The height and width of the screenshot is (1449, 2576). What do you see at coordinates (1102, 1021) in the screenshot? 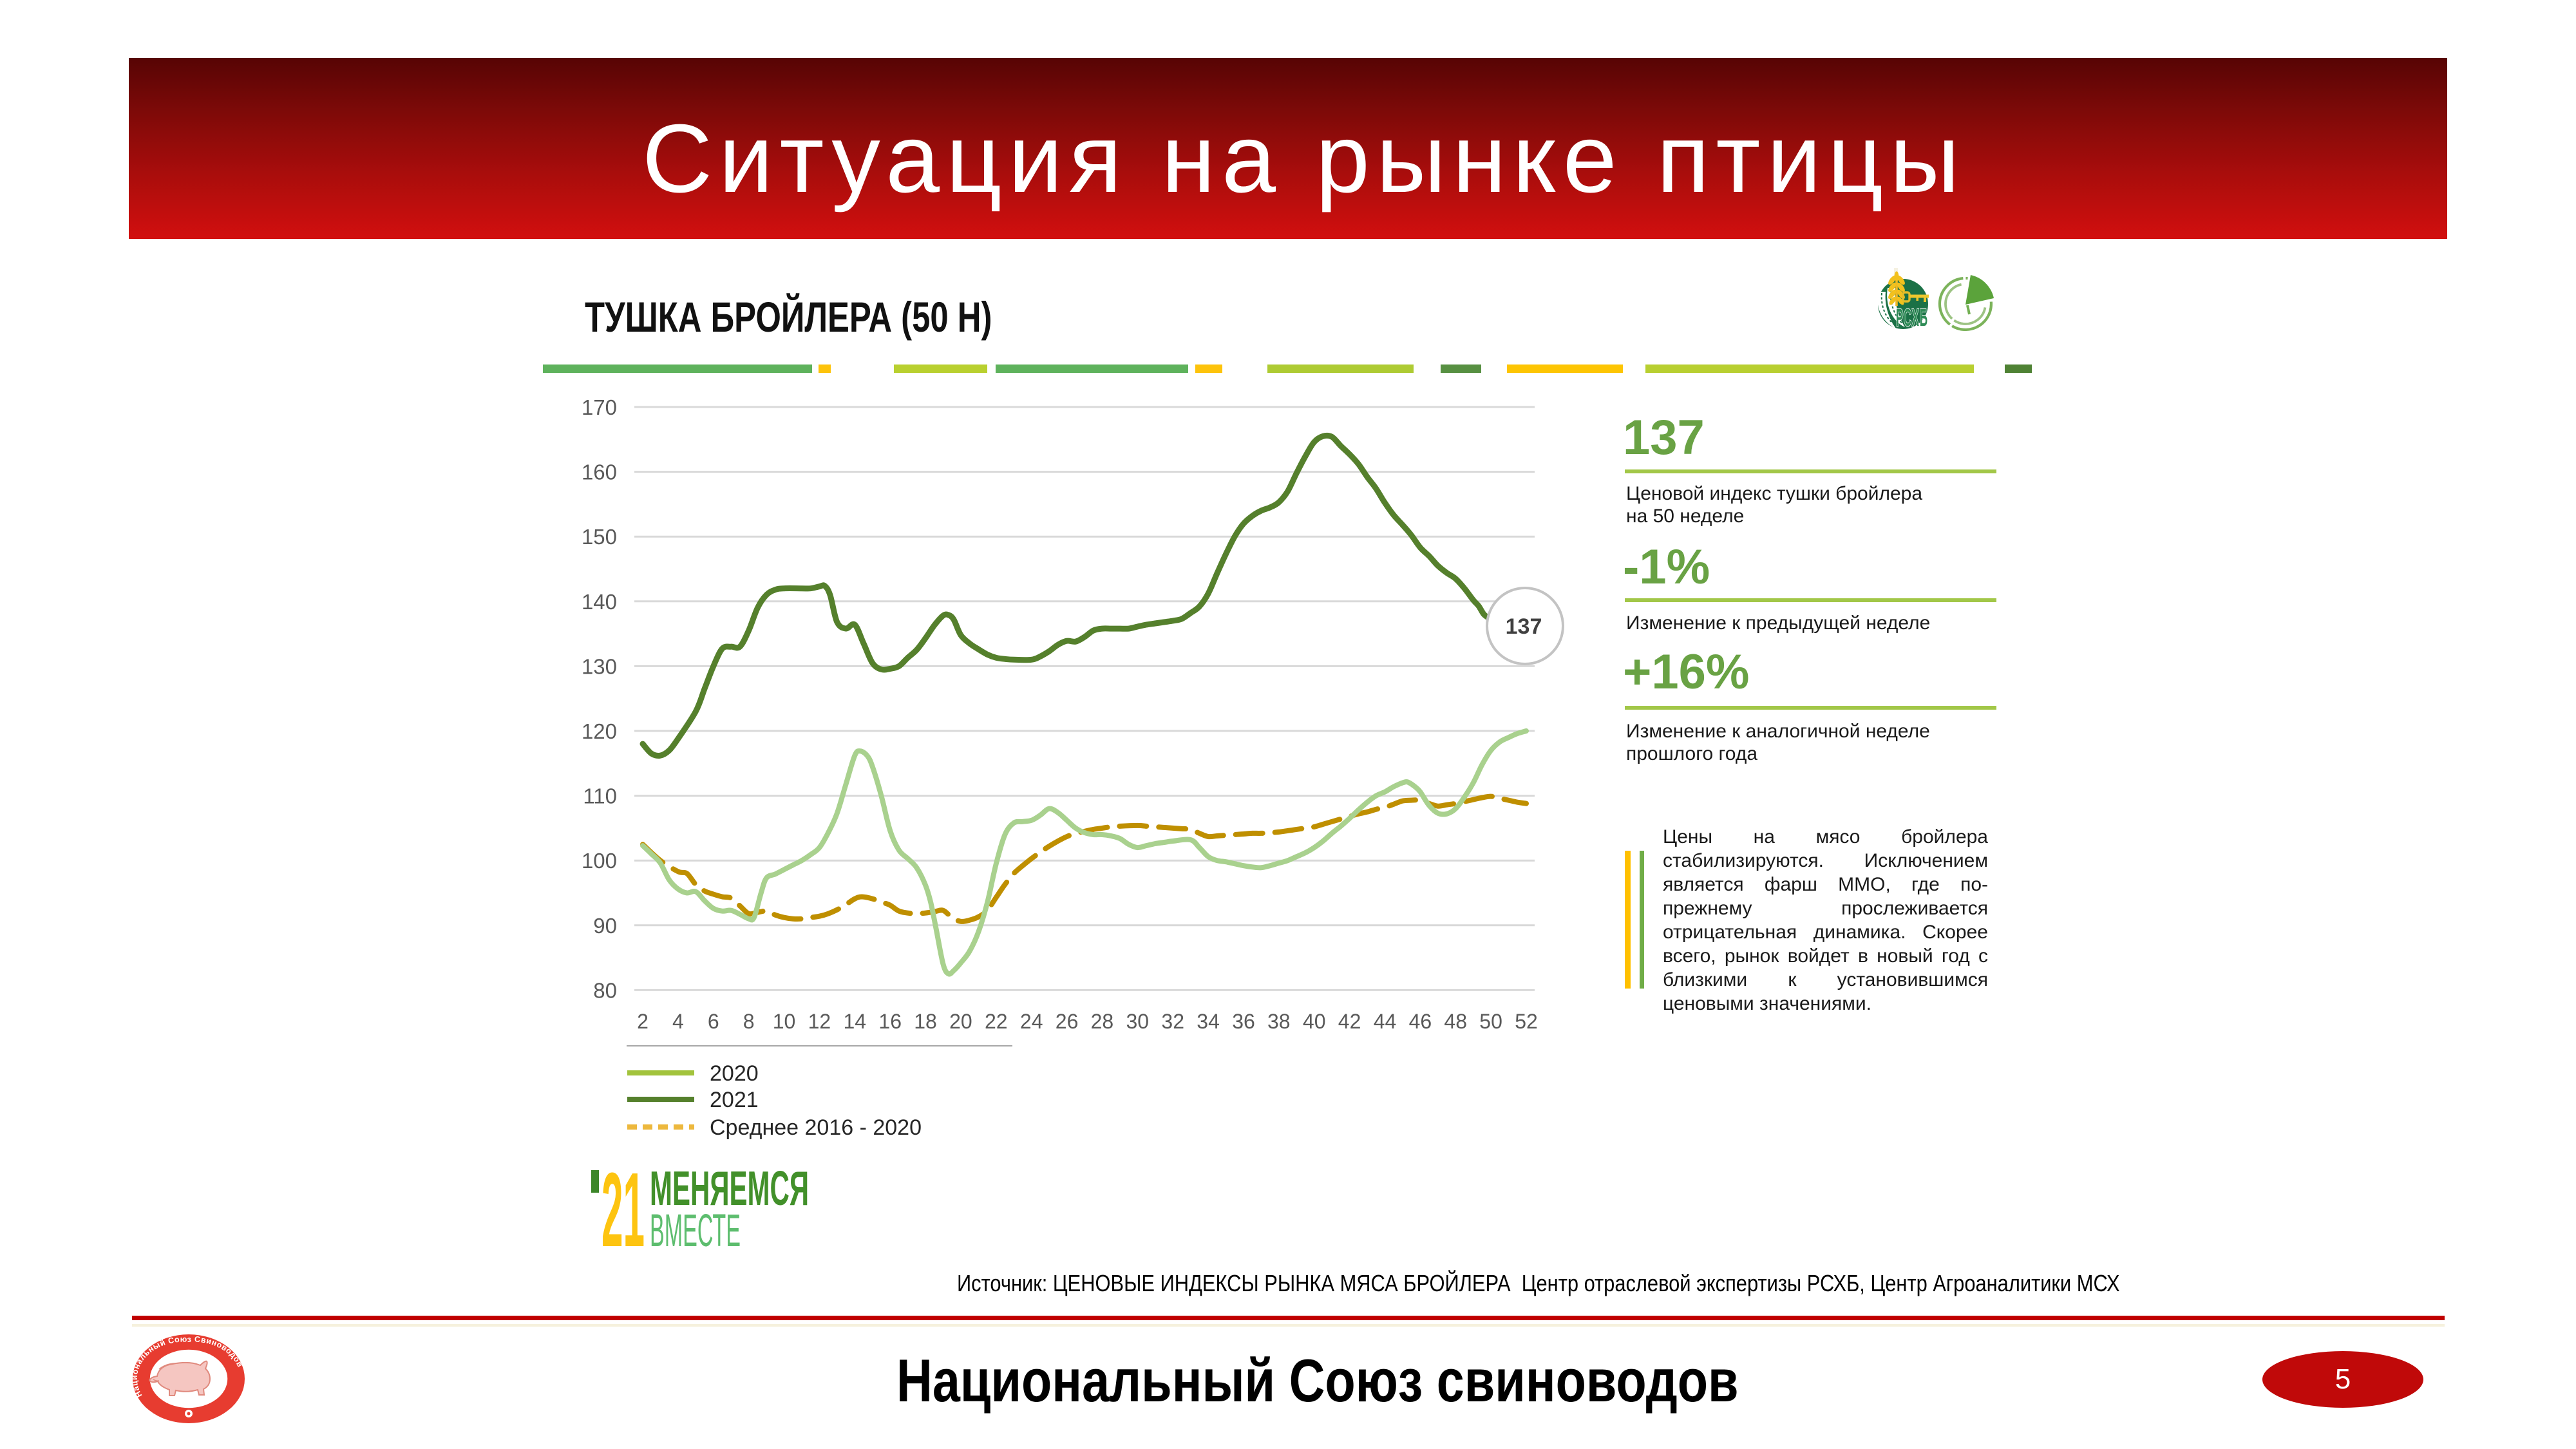
I see `svg-text: 28` at bounding box center [1102, 1021].